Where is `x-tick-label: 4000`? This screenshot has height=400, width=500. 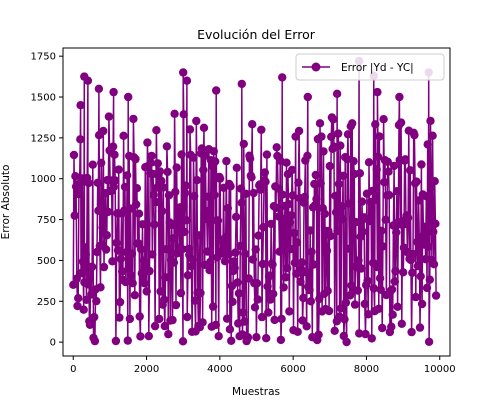 x-tick-label: 4000 is located at coordinates (219, 369).